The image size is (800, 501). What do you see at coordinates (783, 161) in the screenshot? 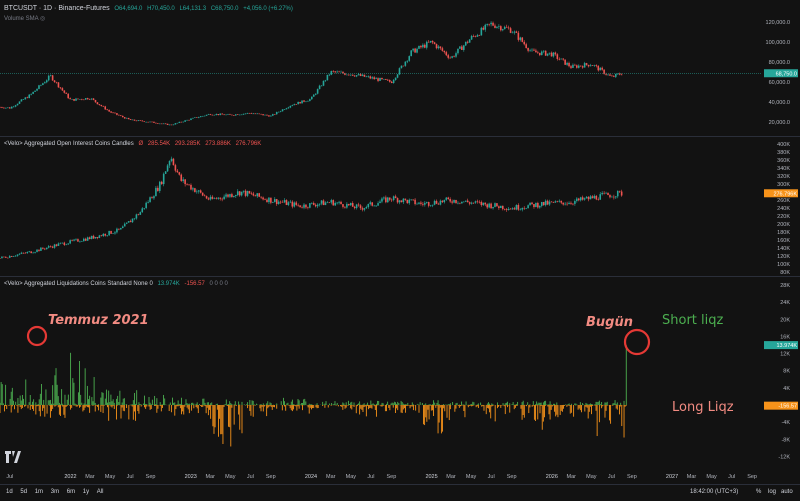
I see `oi-y-tick: 360K` at bounding box center [783, 161].